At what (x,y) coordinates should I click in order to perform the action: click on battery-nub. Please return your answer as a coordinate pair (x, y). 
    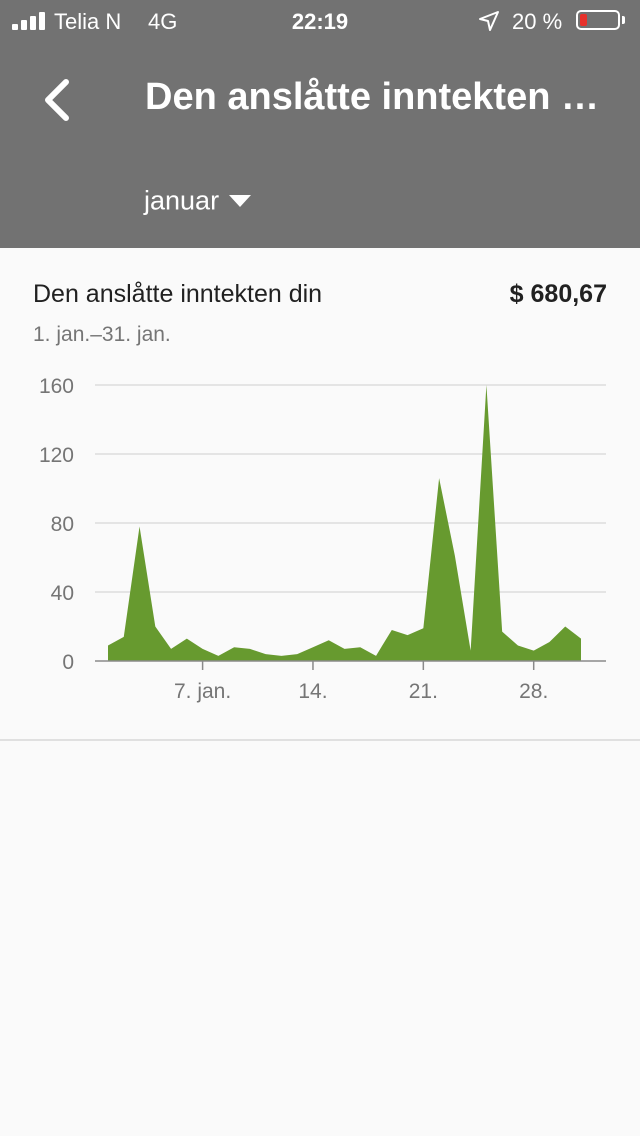
    Looking at the image, I should click on (623, 20).